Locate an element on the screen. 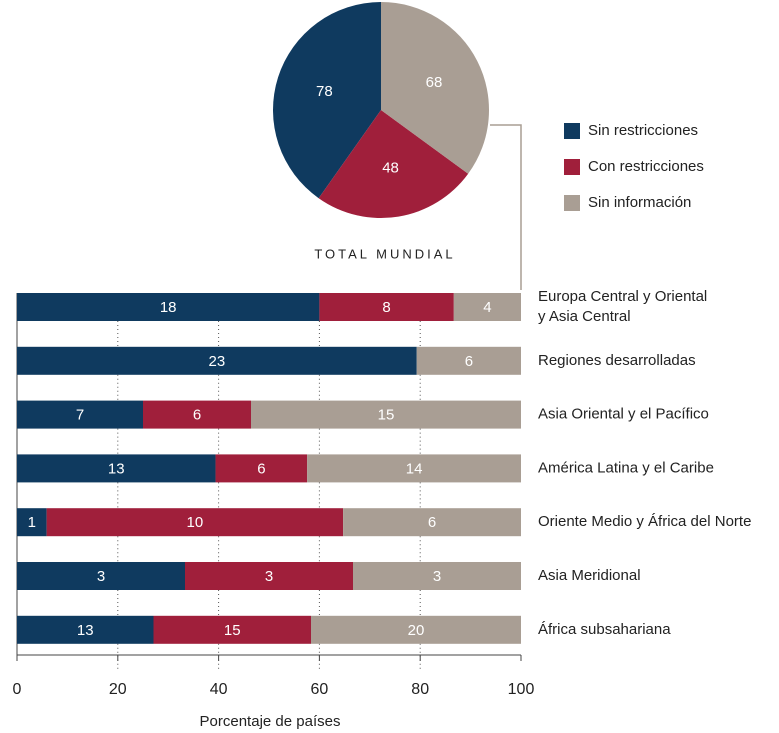  bar-value: 20 is located at coordinates (416, 630).